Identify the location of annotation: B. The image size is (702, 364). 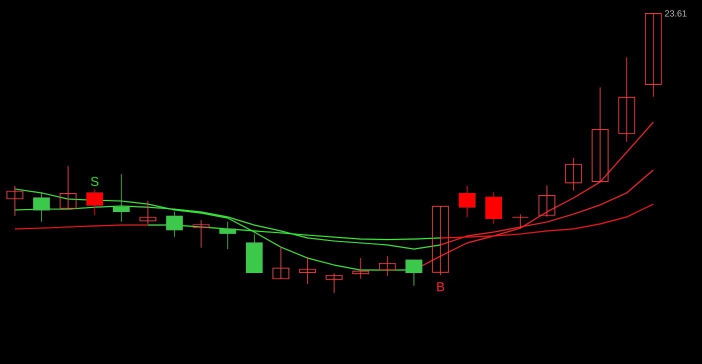
(440, 287).